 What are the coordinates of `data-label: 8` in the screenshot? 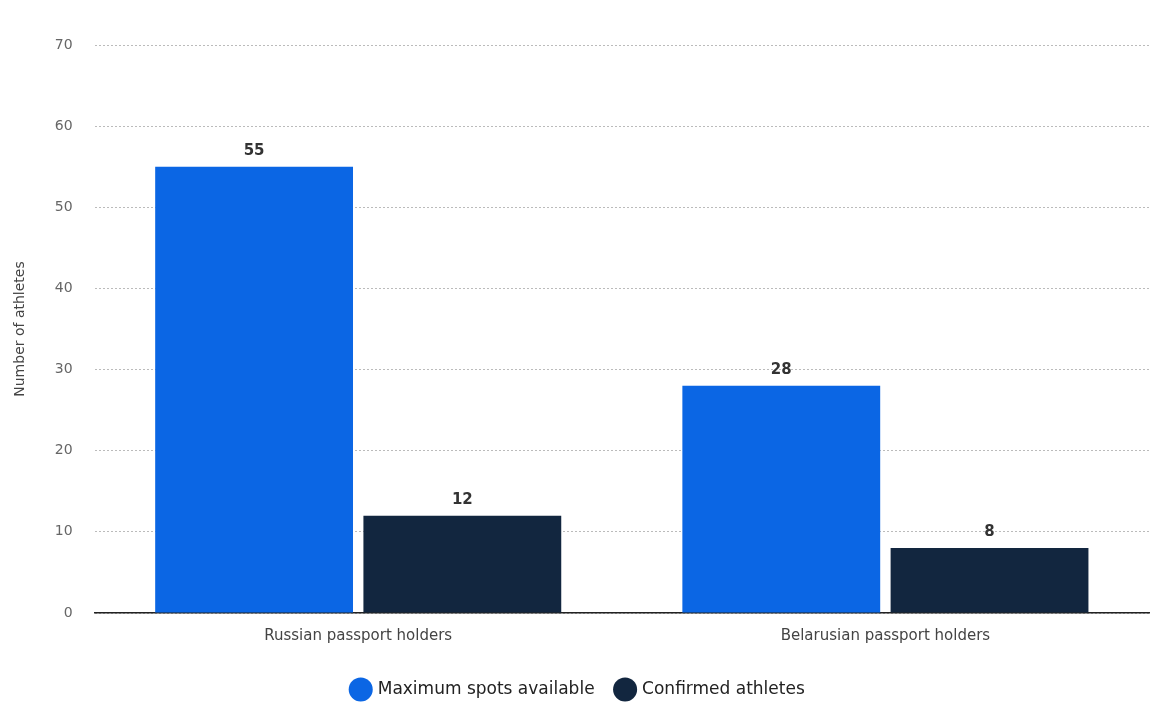 It's located at (989, 531).